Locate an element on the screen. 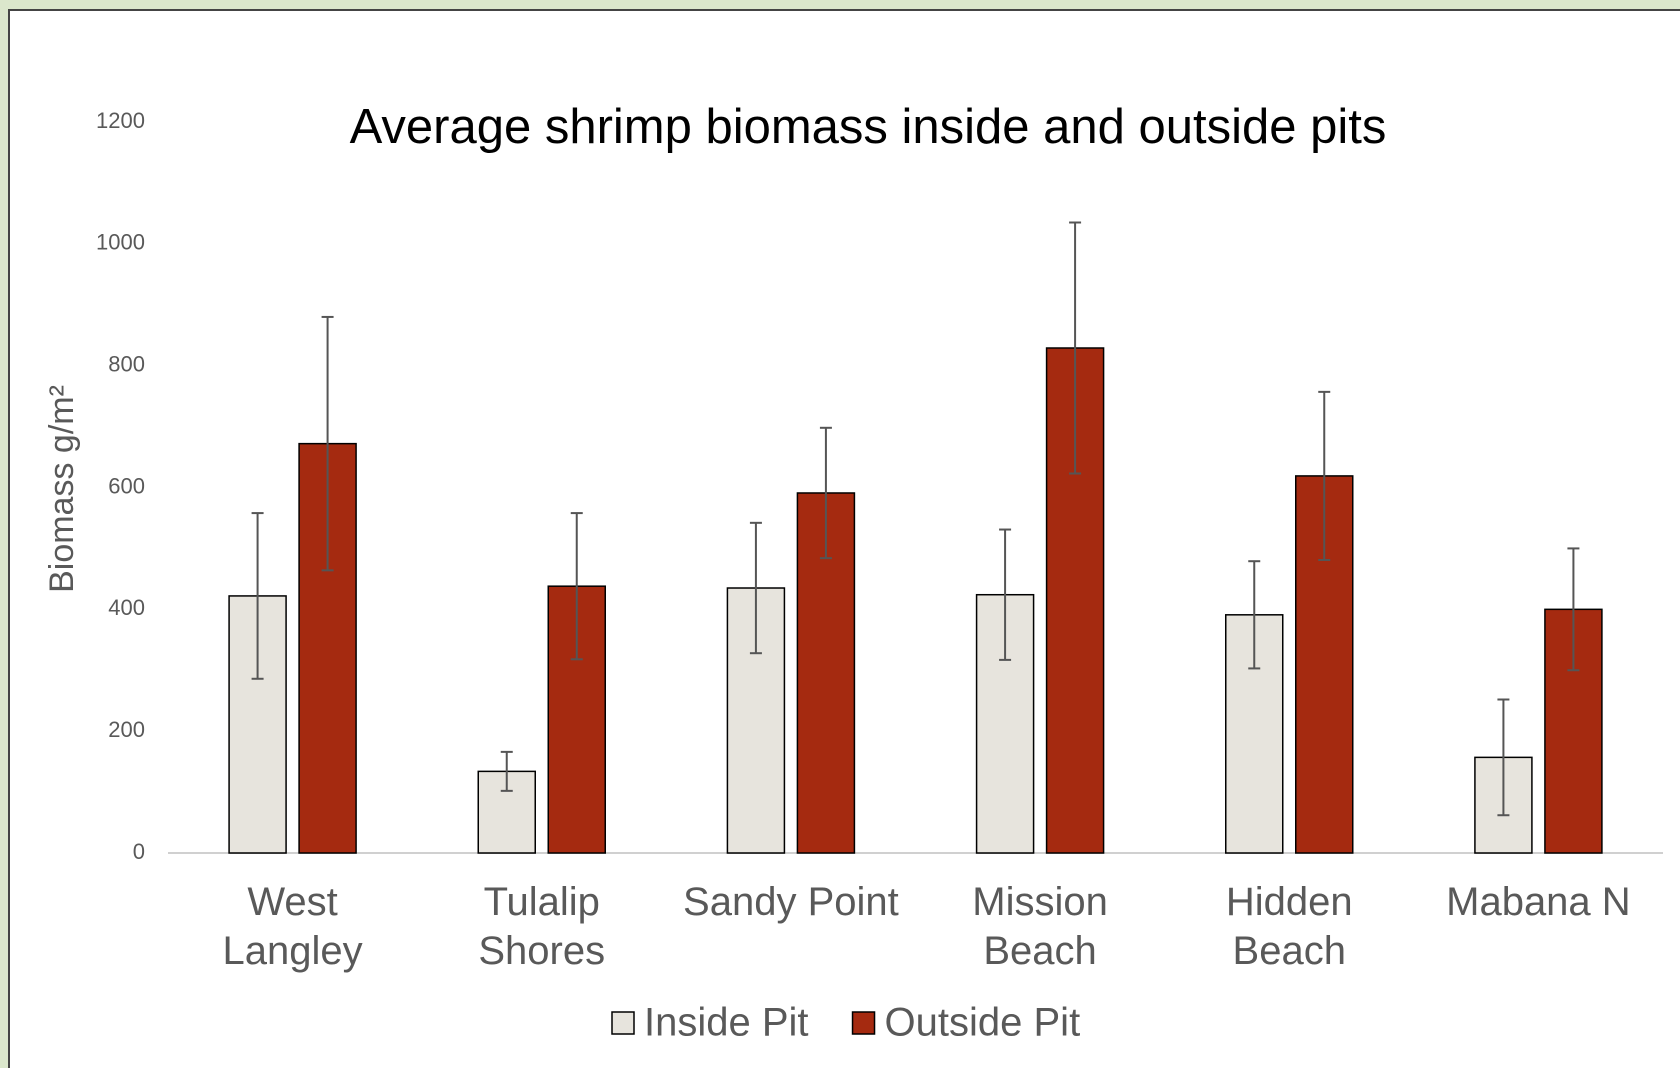 The width and height of the screenshot is (1680, 1068). y-tick-label: 600 is located at coordinates (126, 485).